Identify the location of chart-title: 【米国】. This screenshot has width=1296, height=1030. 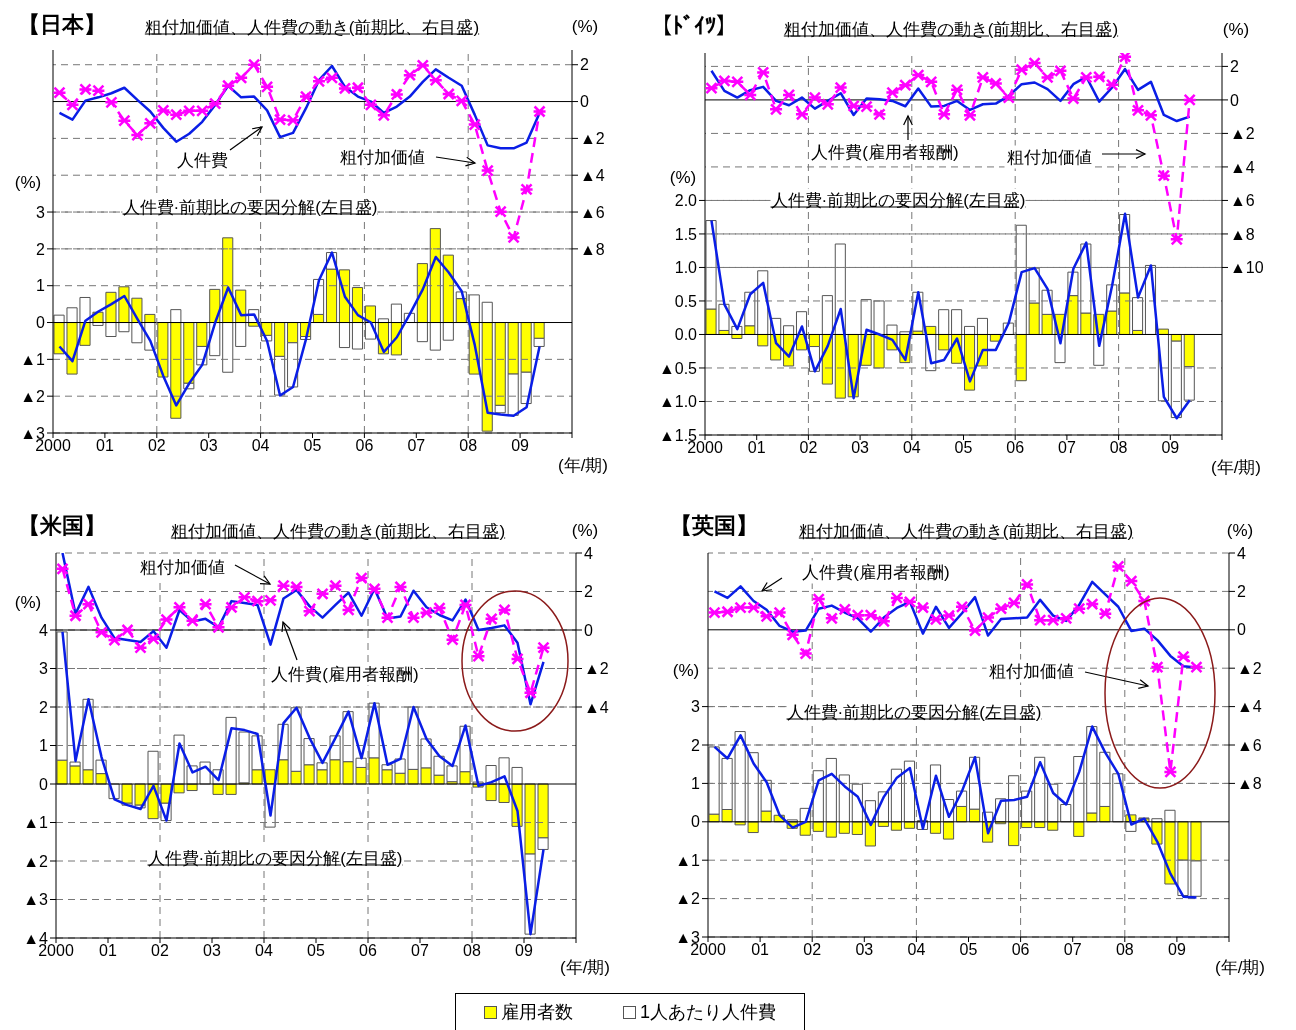
(62, 526).